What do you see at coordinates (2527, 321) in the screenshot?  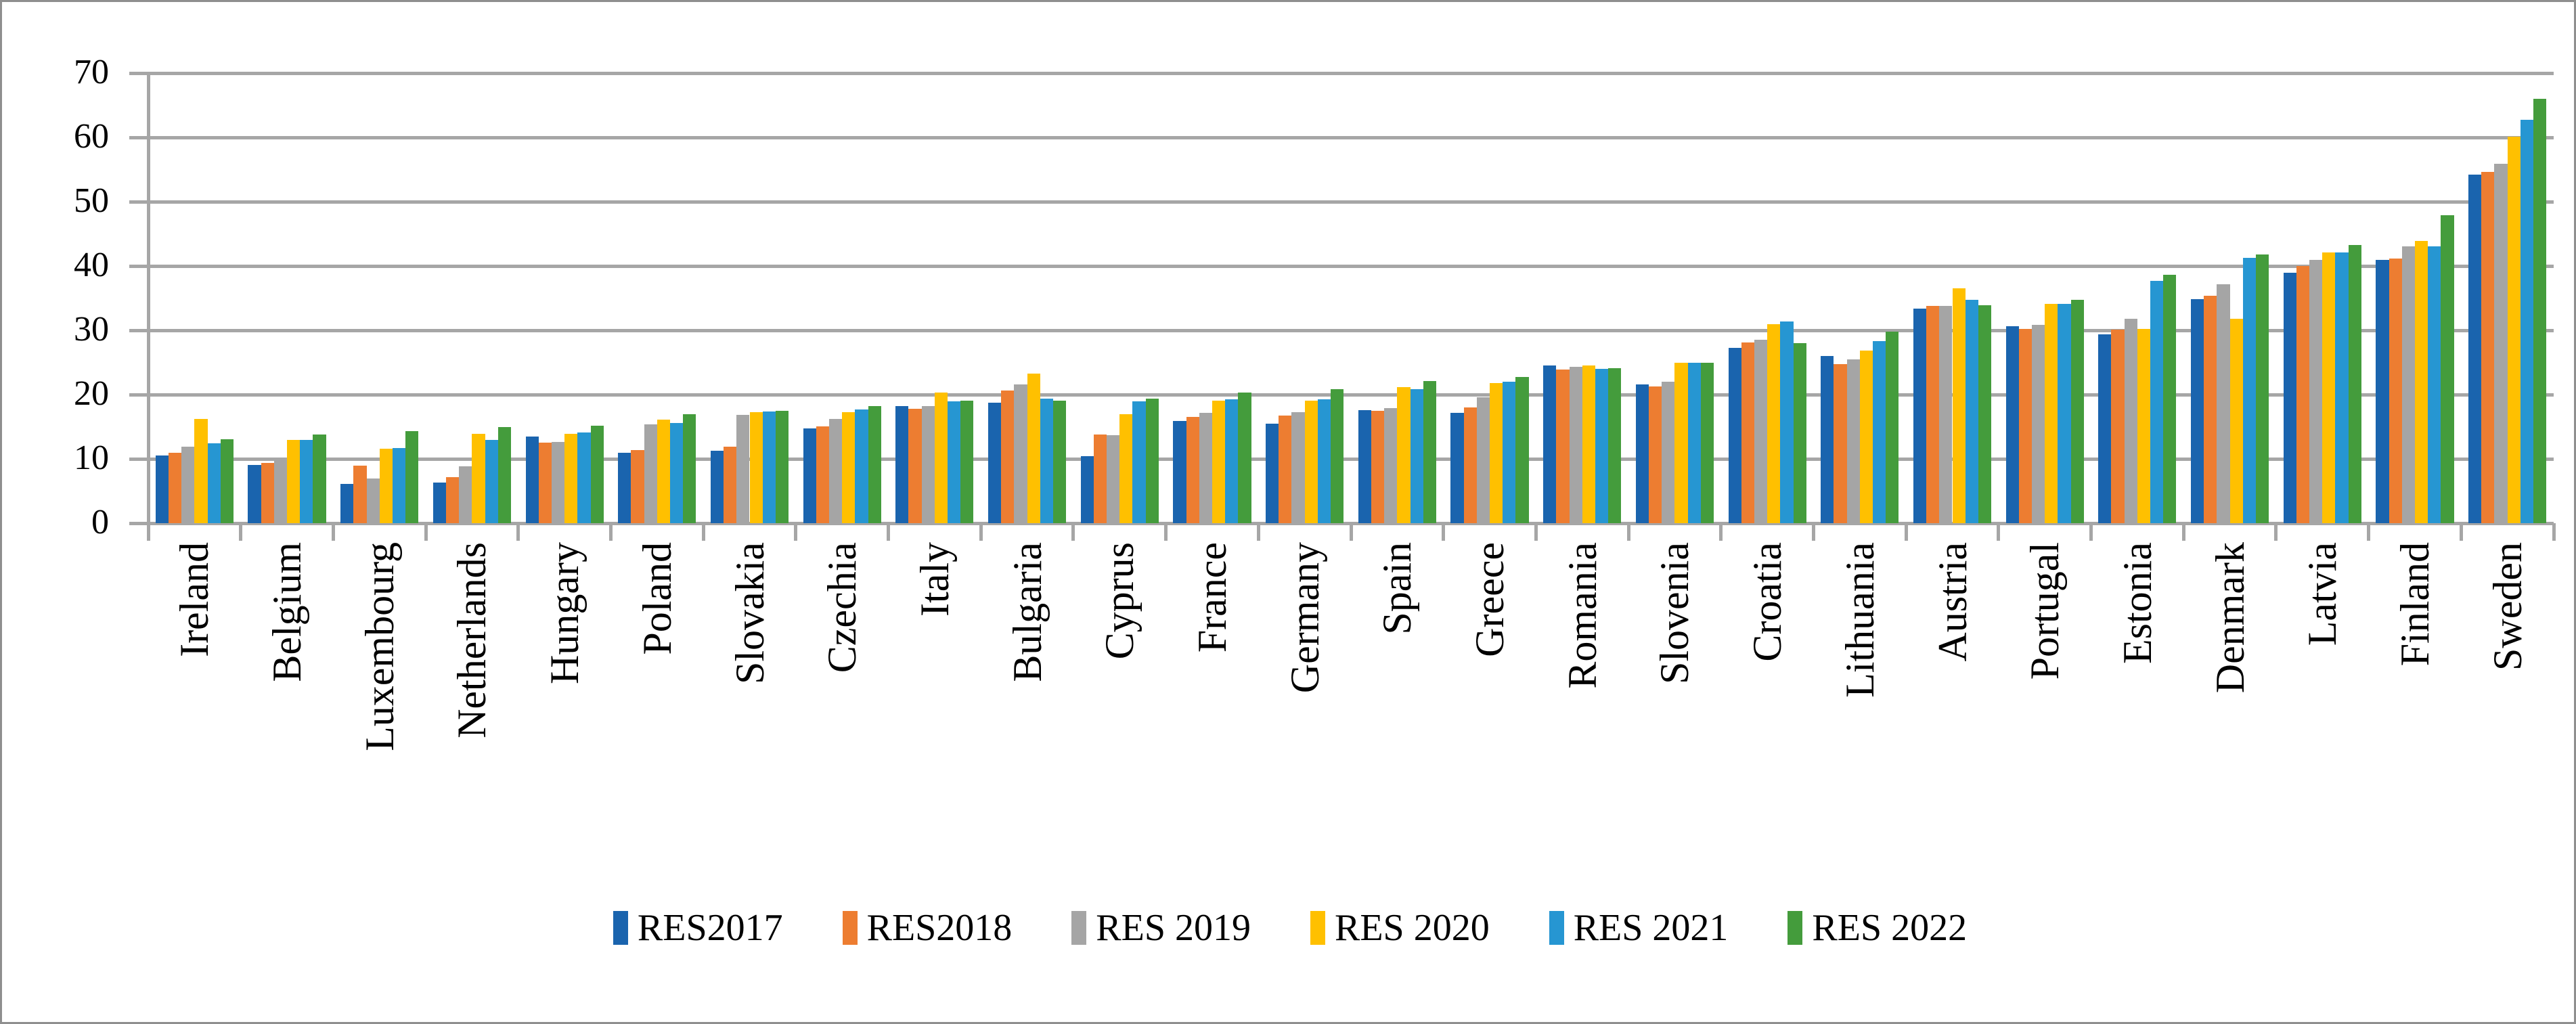 I see `bar-sweden-res2021` at bounding box center [2527, 321].